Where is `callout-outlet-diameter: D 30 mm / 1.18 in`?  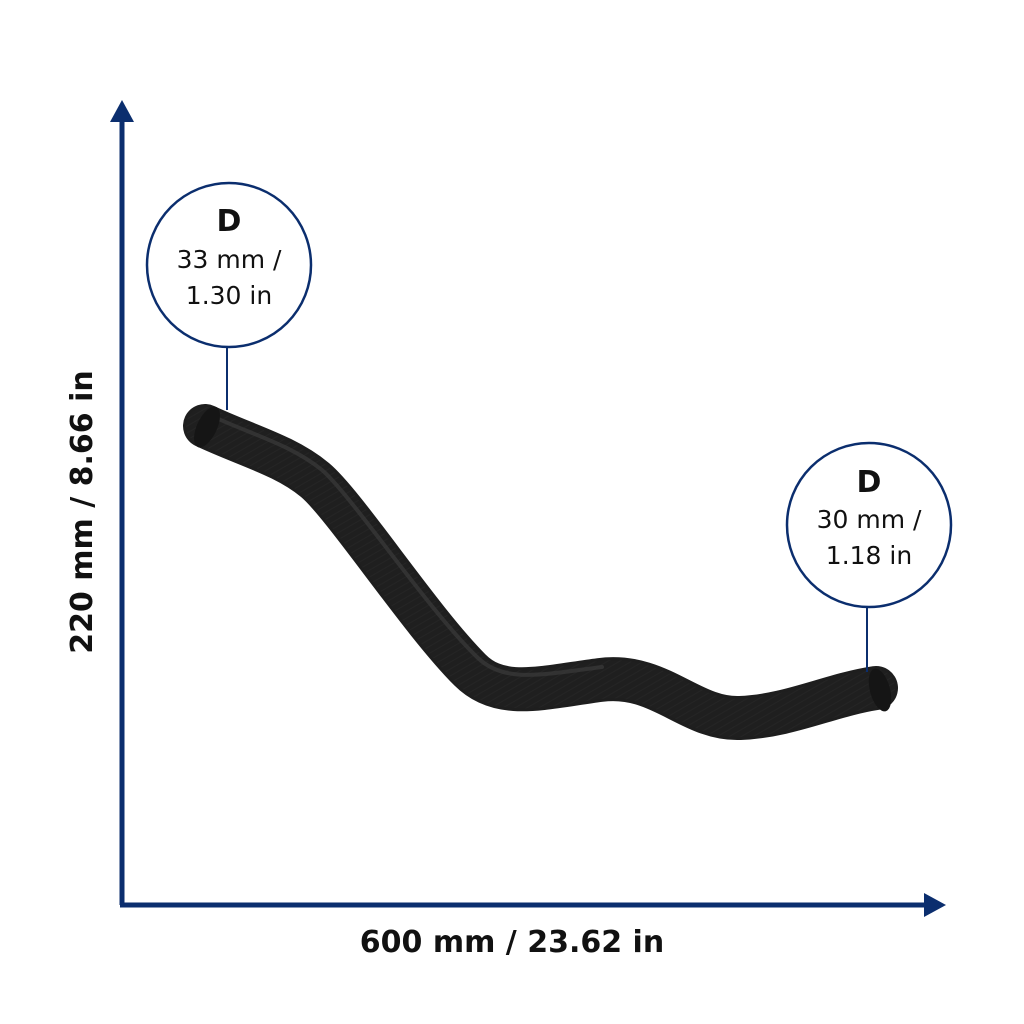
callout-outlet-diameter: D 30 mm / 1.18 in is located at coordinates (869, 556).